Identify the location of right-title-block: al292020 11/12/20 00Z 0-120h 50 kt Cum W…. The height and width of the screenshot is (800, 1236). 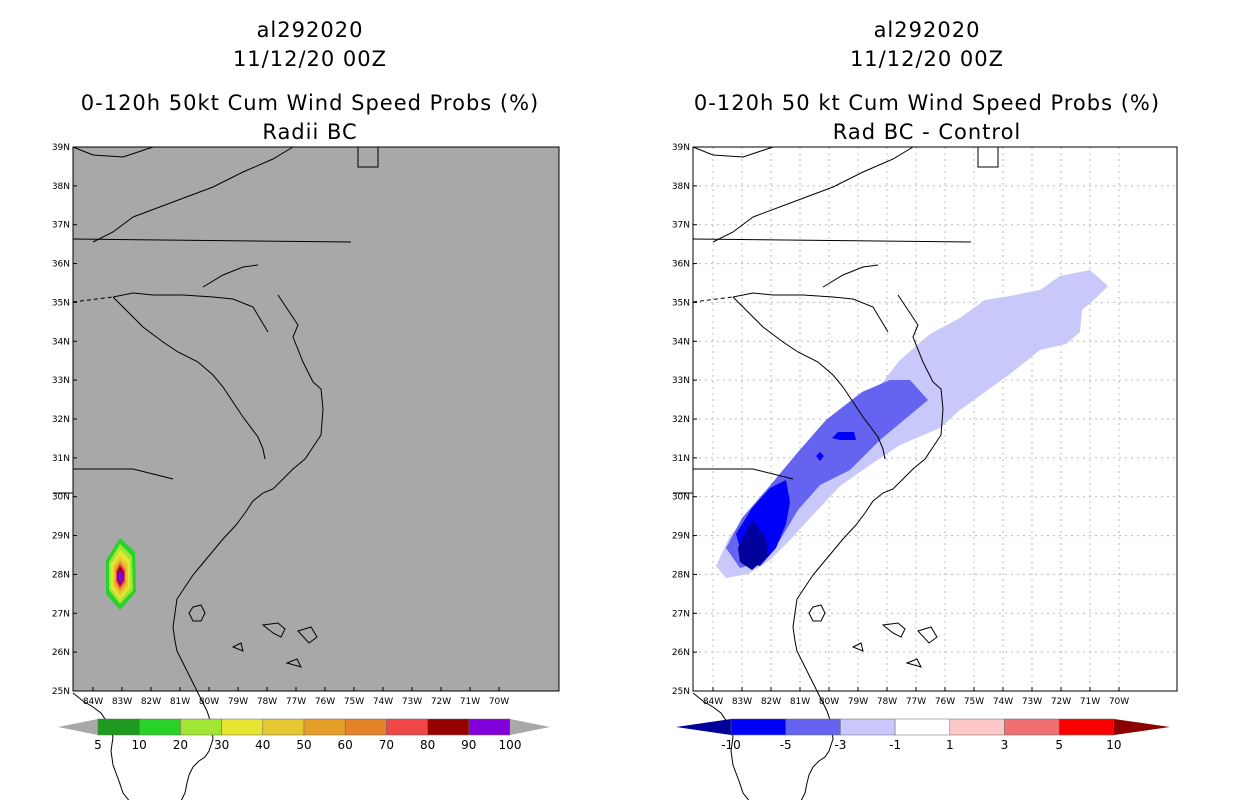
(927, 81).